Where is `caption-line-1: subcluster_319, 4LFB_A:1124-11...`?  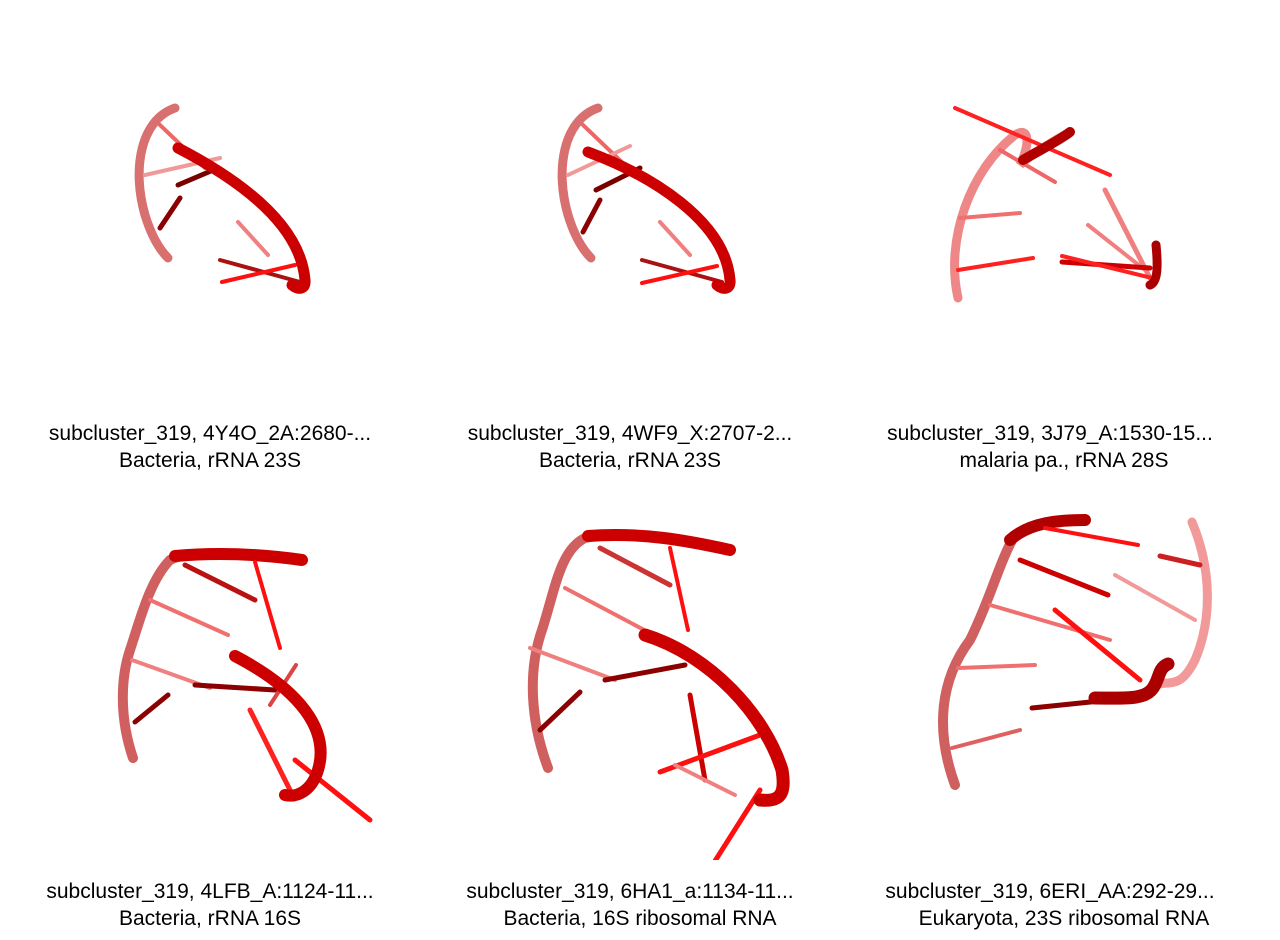
caption-line-1: subcluster_319, 4LFB_A:1124-11... is located at coordinates (210, 891).